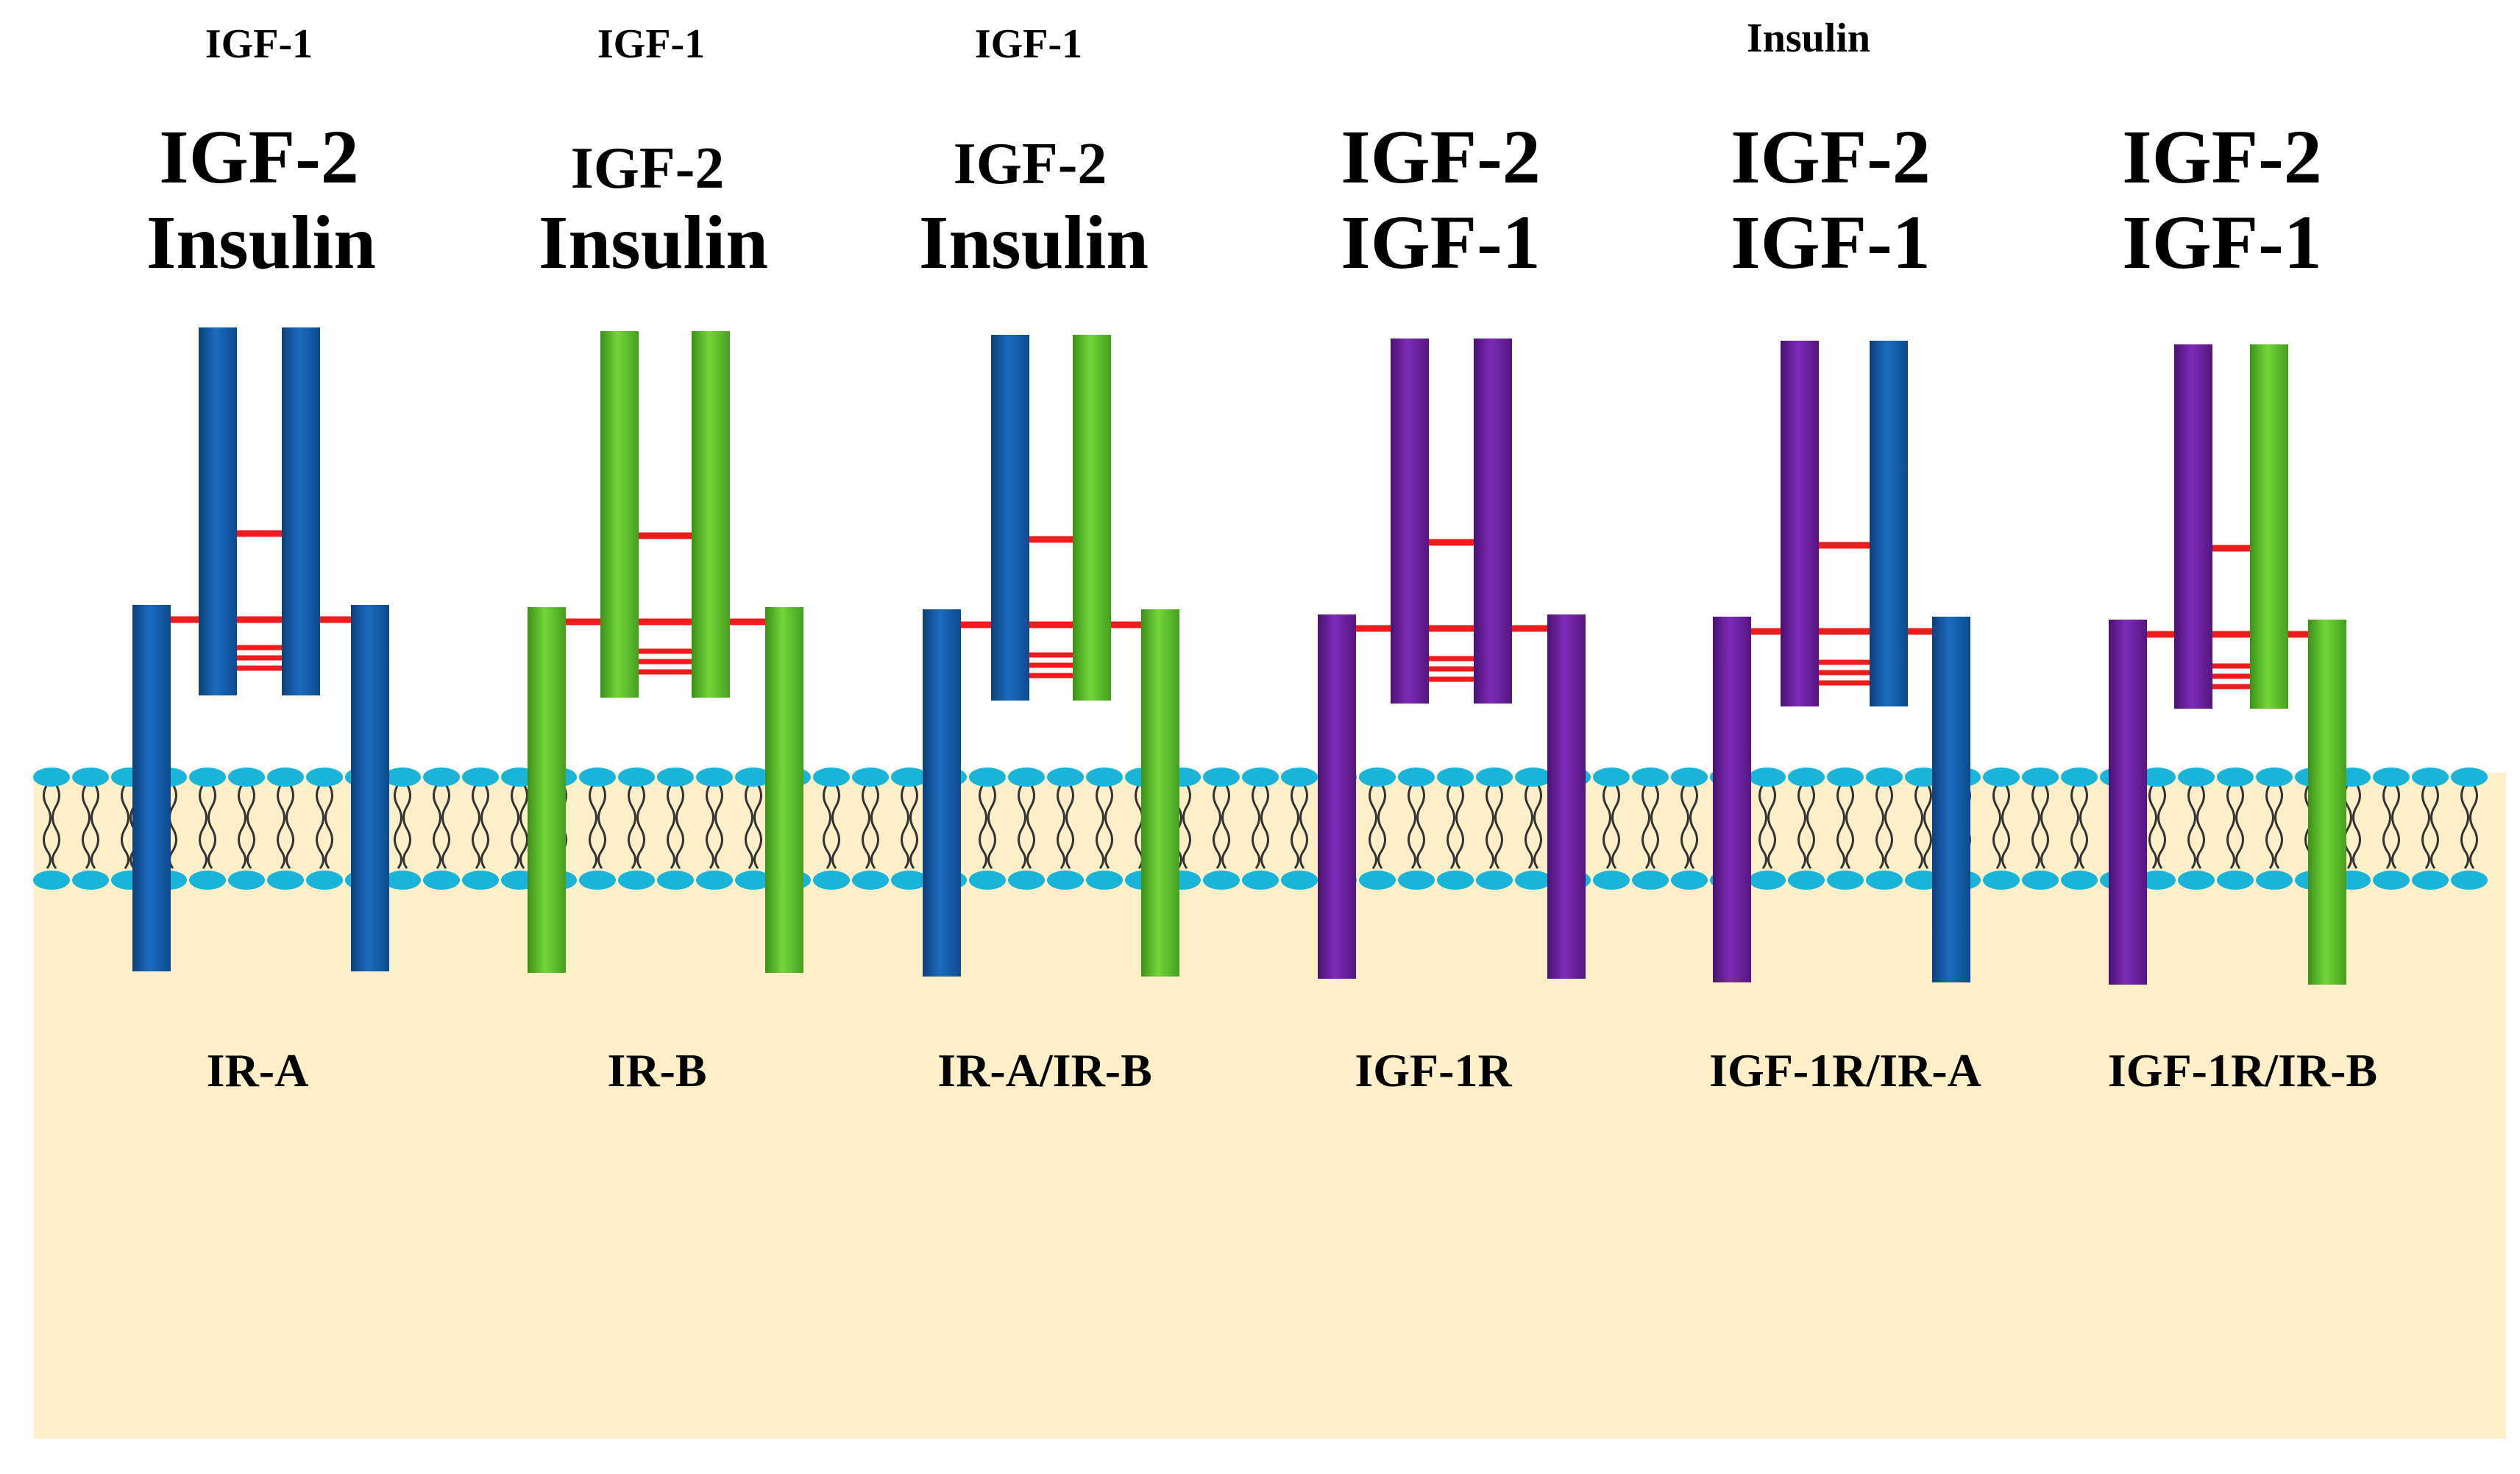  What do you see at coordinates (1441, 242) in the screenshot?
I see `ligand-2-igf-1r: IGF-1` at bounding box center [1441, 242].